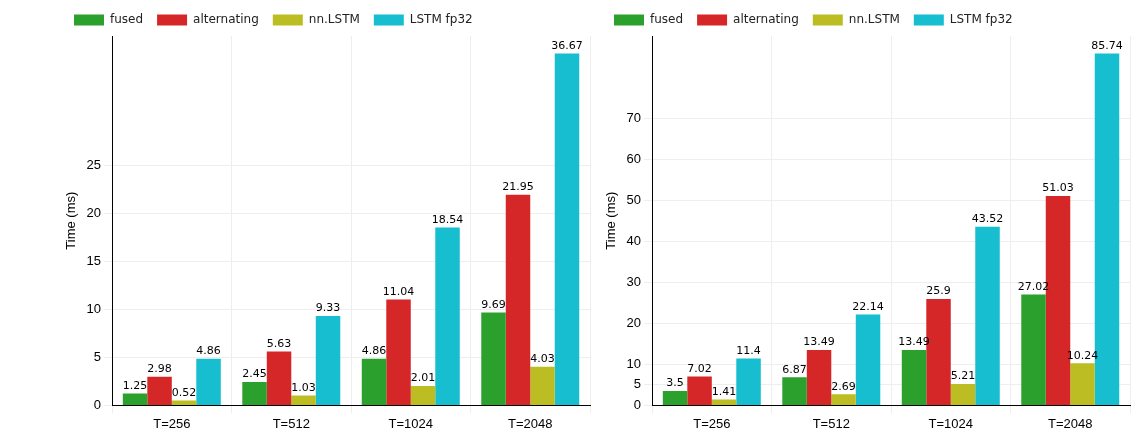 This screenshot has height=439, width=1147. Describe the element at coordinates (184, 392) in the screenshot. I see `data-label: 0.52` at that location.